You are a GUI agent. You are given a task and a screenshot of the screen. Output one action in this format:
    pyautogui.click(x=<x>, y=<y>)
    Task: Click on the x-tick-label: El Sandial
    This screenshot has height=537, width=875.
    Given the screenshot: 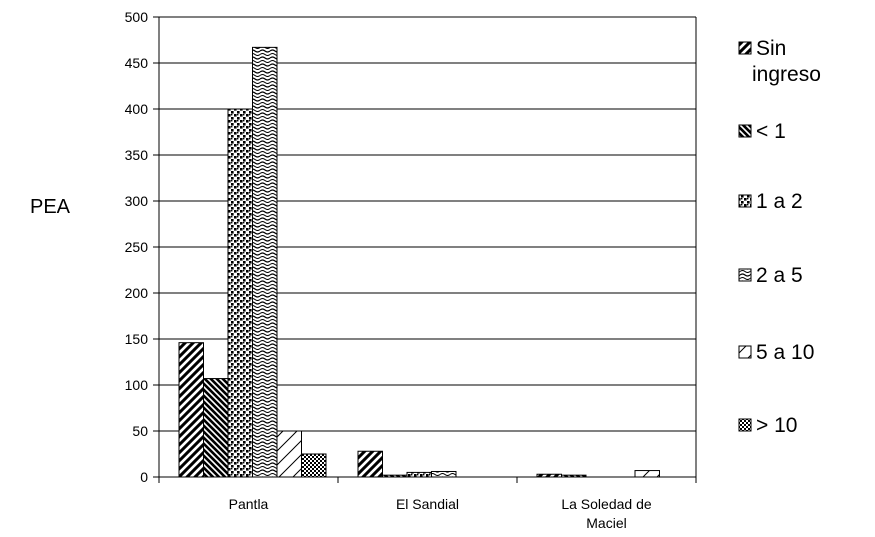 What is the action you would take?
    pyautogui.click(x=427, y=504)
    